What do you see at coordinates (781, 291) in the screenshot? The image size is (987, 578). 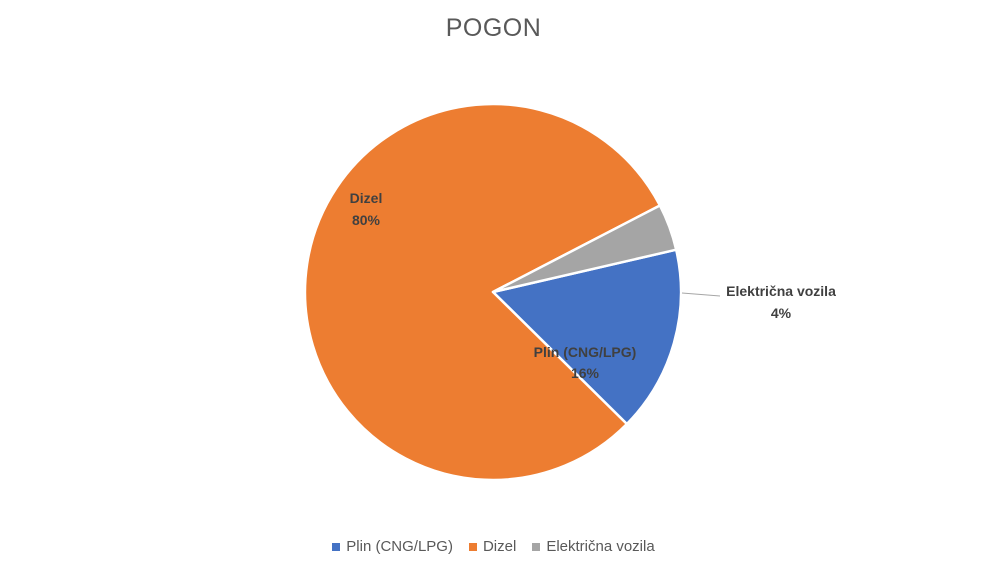 I see `slice-category-label: Električna vozila` at bounding box center [781, 291].